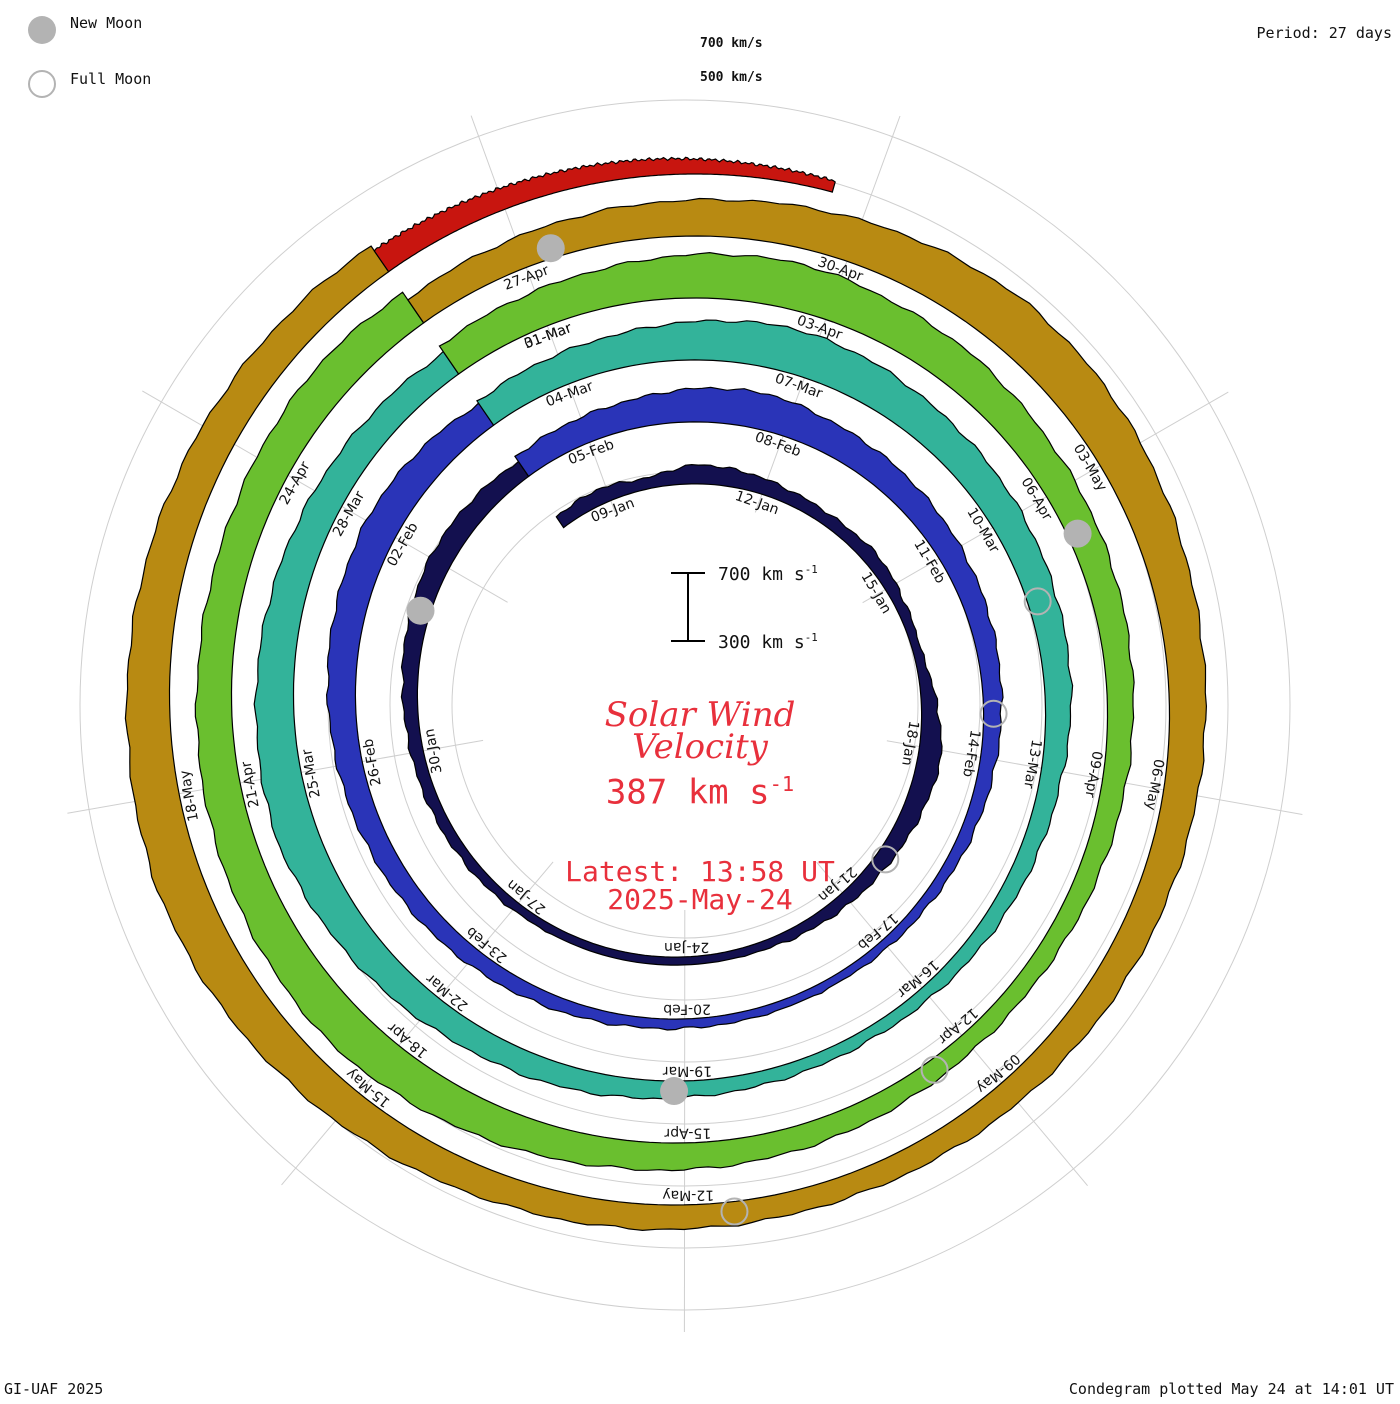  I want to click on date-label: 19-Mar, so click(688, 1071).